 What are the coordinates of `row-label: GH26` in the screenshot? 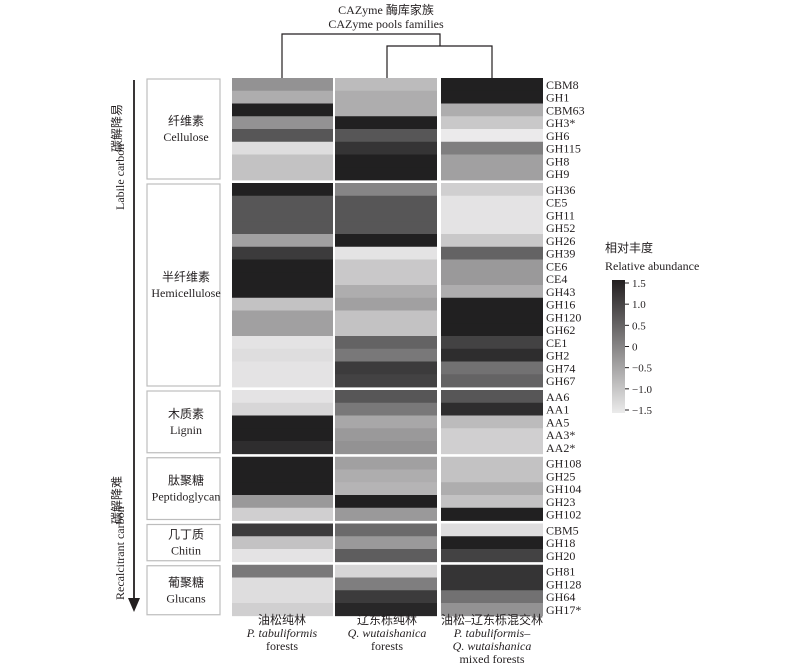 It's located at (560, 241).